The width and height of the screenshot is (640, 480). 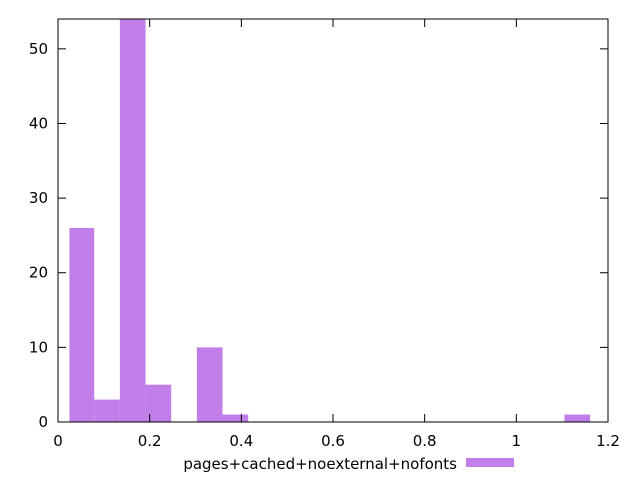 What do you see at coordinates (608, 441) in the screenshot?
I see `x-tick-label: 1.2` at bounding box center [608, 441].